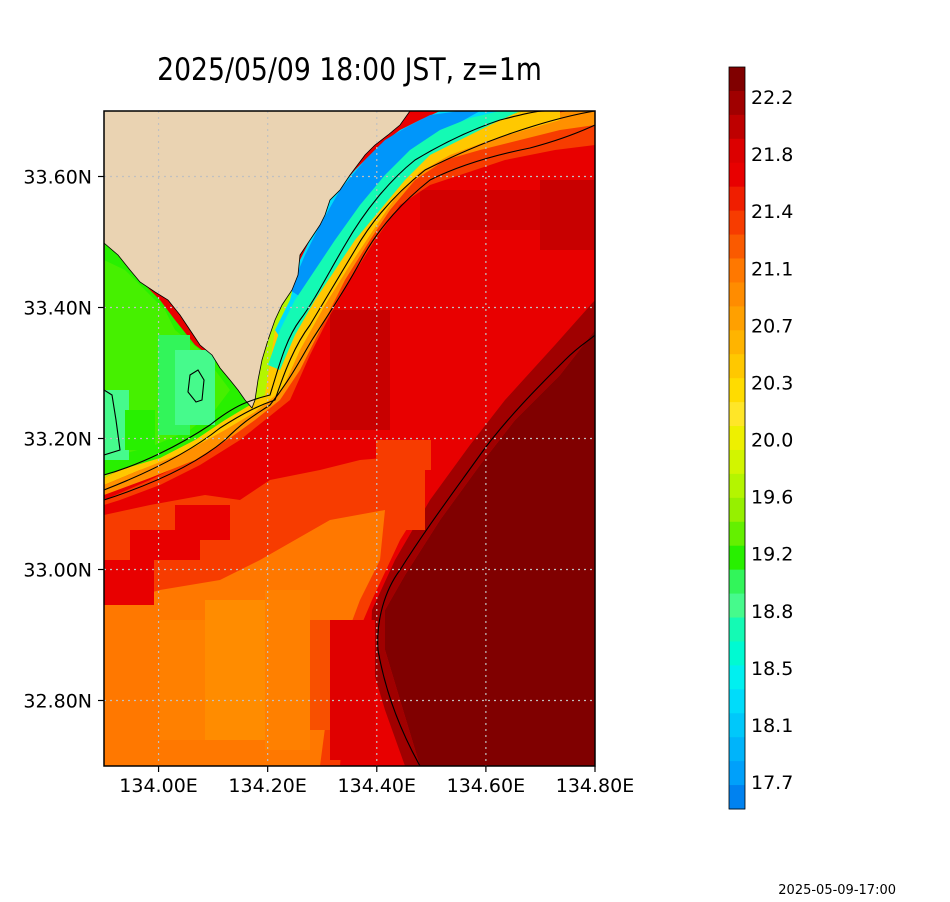 This screenshot has height=902, width=950. Describe the element at coordinates (772, 612) in the screenshot. I see `colorbar-label: 18.8` at that location.